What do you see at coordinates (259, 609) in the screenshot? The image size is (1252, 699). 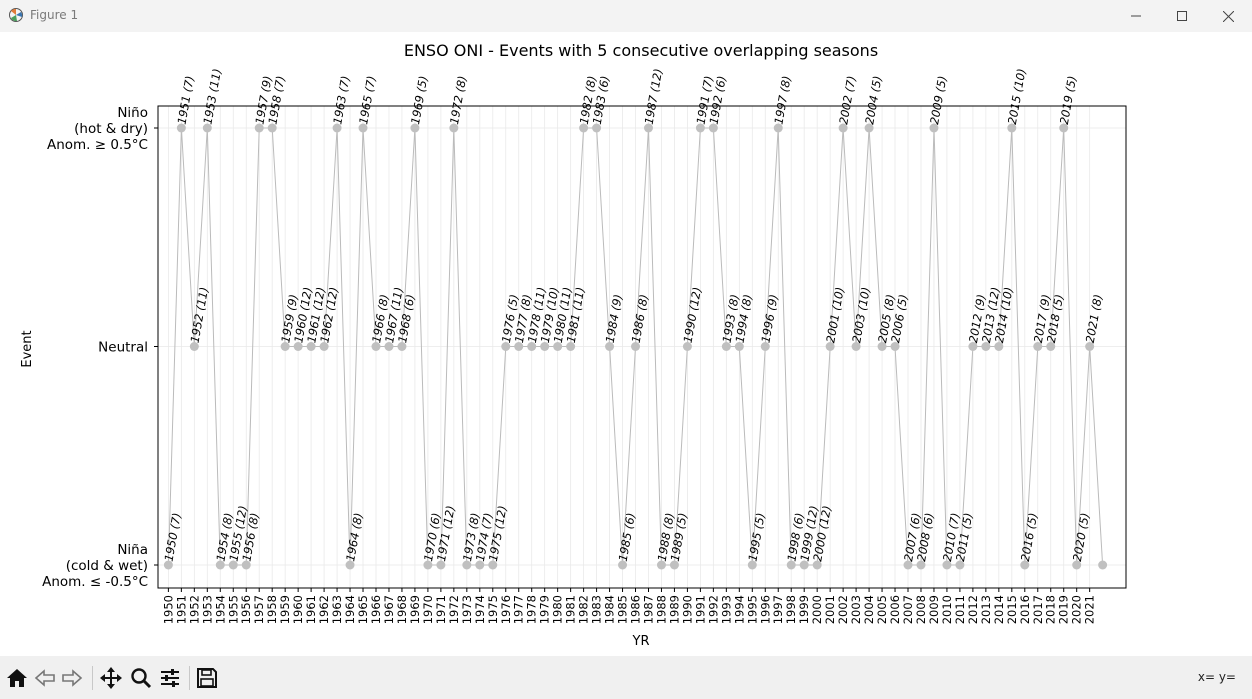 I see `x-tick-label: 1957` at bounding box center [259, 609].